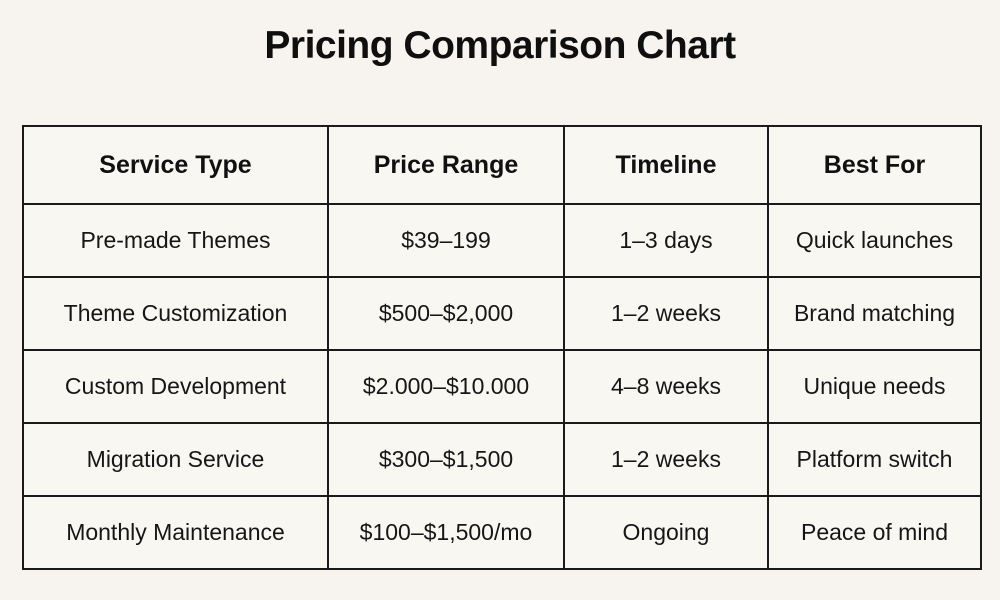 This screenshot has width=1000, height=600. What do you see at coordinates (874, 165) in the screenshot?
I see `col-header-best-for: Best For` at bounding box center [874, 165].